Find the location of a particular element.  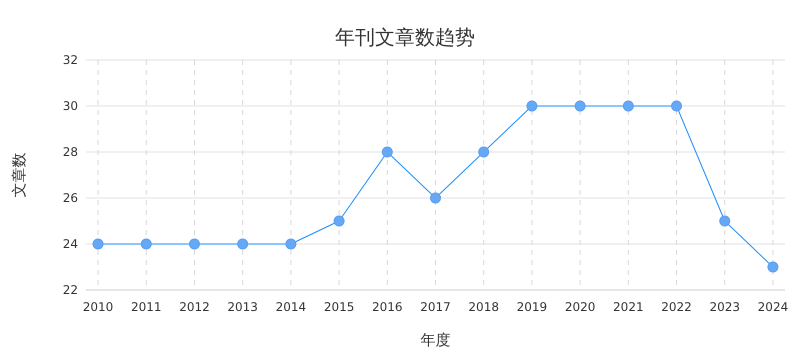

x-tick-label: 2011 is located at coordinates (146, 307).